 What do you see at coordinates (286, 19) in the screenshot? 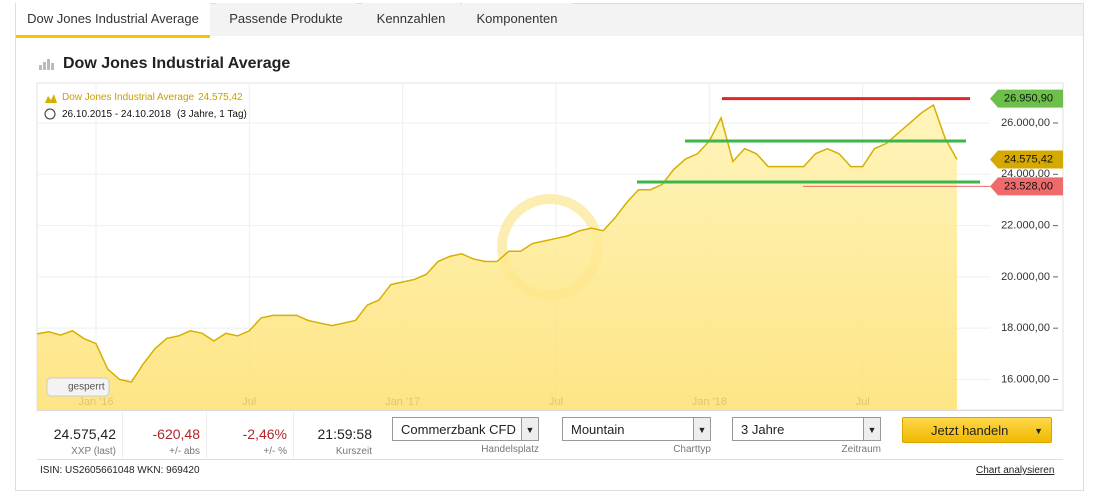
I see `tab: Passende Produkte` at bounding box center [286, 19].